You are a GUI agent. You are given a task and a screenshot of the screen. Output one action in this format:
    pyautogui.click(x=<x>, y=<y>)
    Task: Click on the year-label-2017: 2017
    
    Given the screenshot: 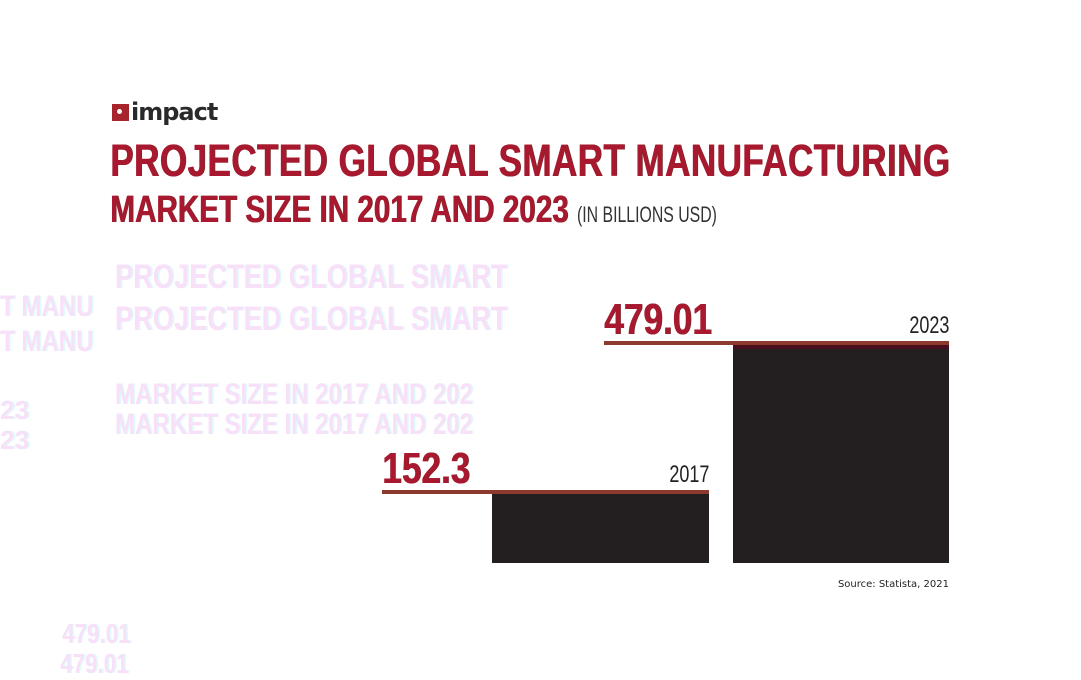 What is the action you would take?
    pyautogui.click(x=688, y=474)
    